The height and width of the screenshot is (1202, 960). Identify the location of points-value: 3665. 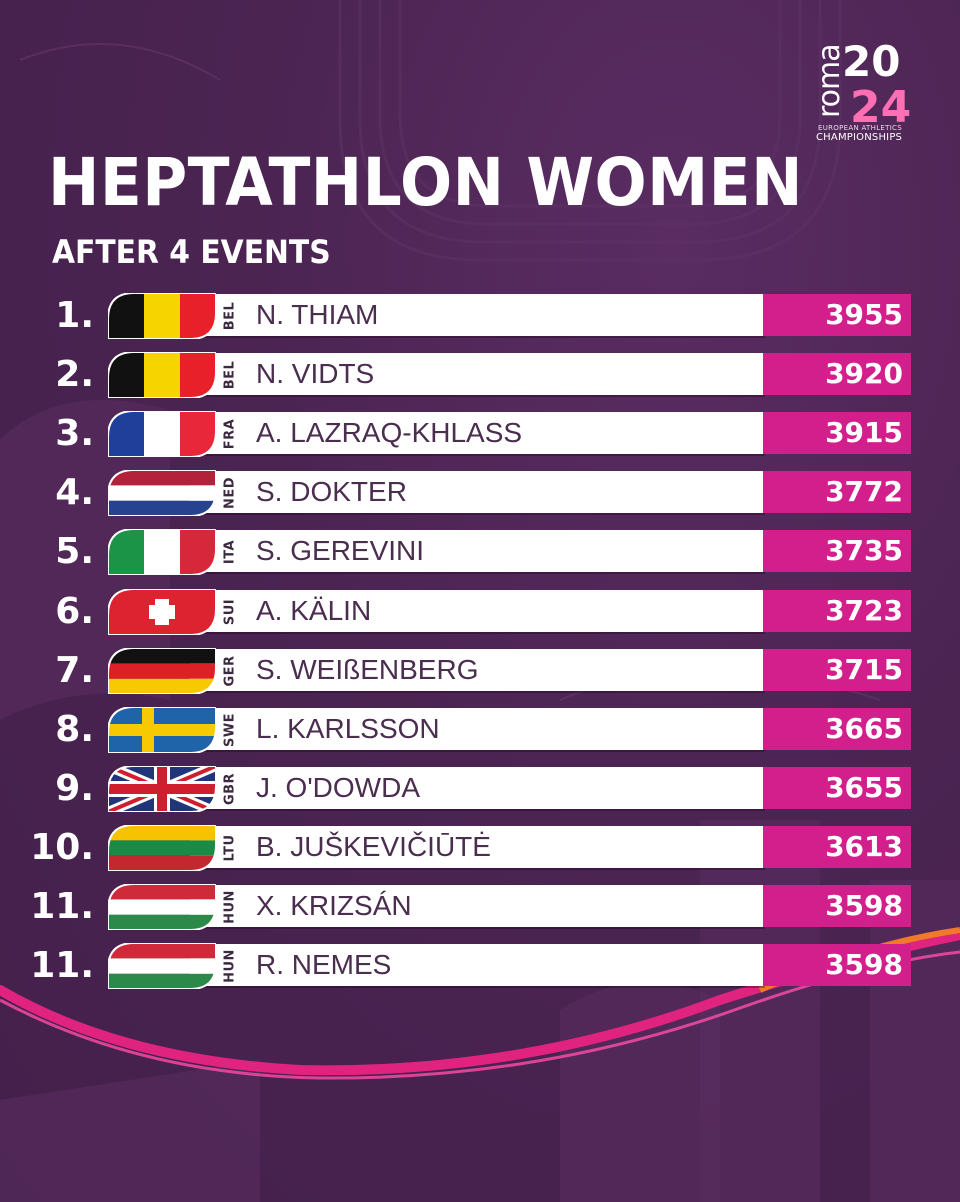
(837, 728).